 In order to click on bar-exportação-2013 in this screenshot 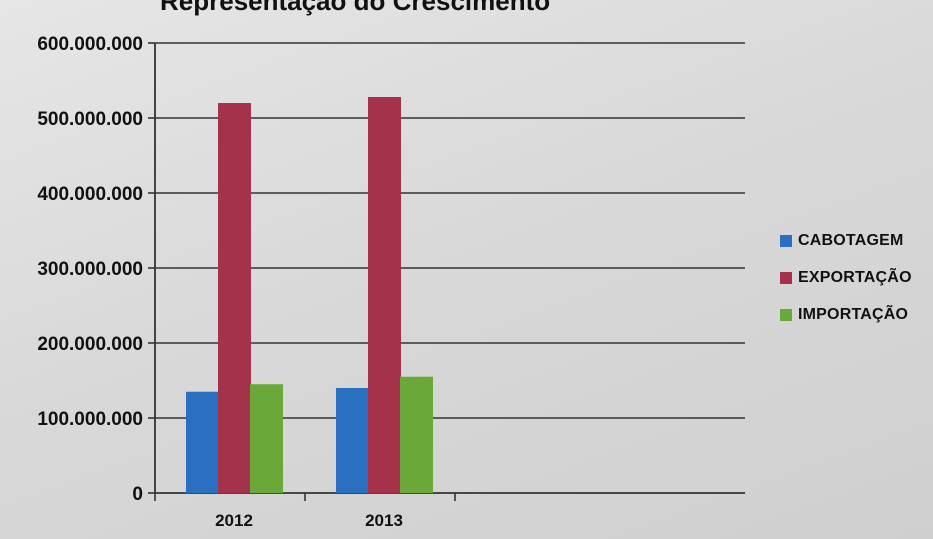, I will do `click(384, 295)`.